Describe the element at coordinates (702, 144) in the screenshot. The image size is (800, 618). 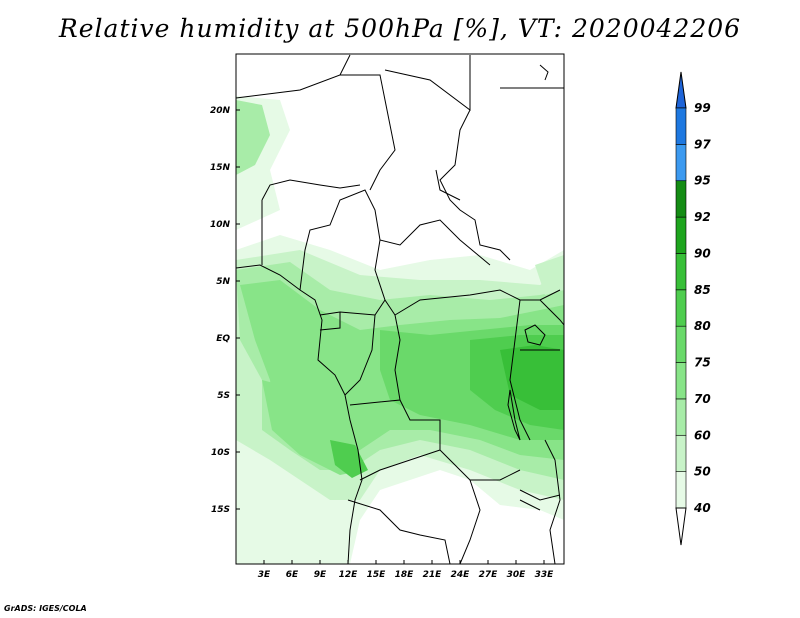
I see `colorbar-label: 97` at that location.